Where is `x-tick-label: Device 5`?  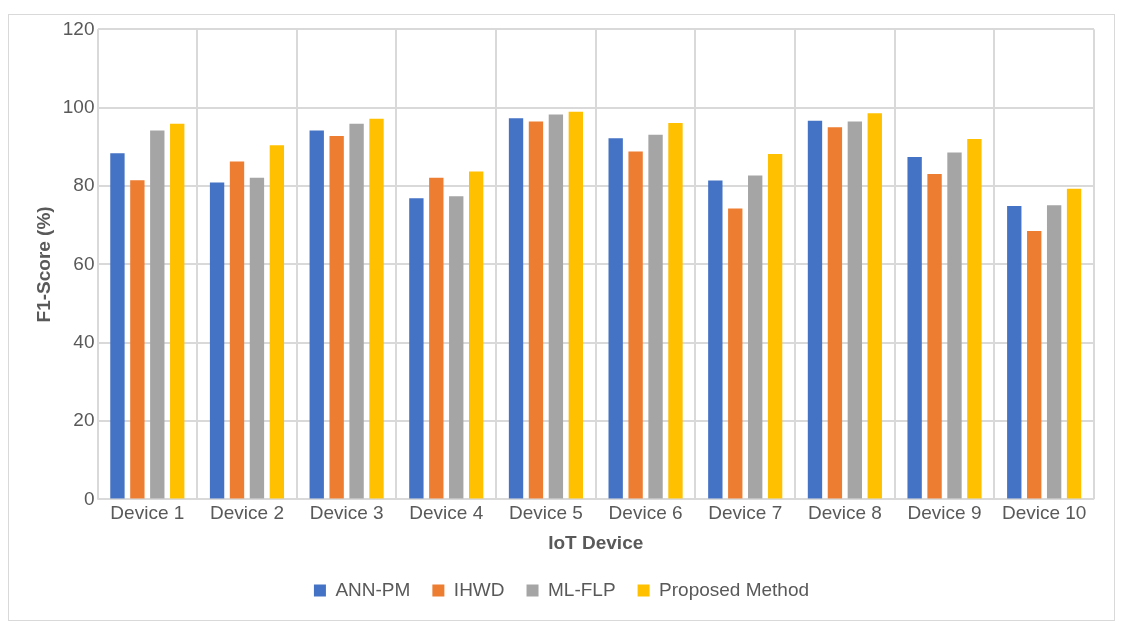 x-tick-label: Device 5 is located at coordinates (545, 513).